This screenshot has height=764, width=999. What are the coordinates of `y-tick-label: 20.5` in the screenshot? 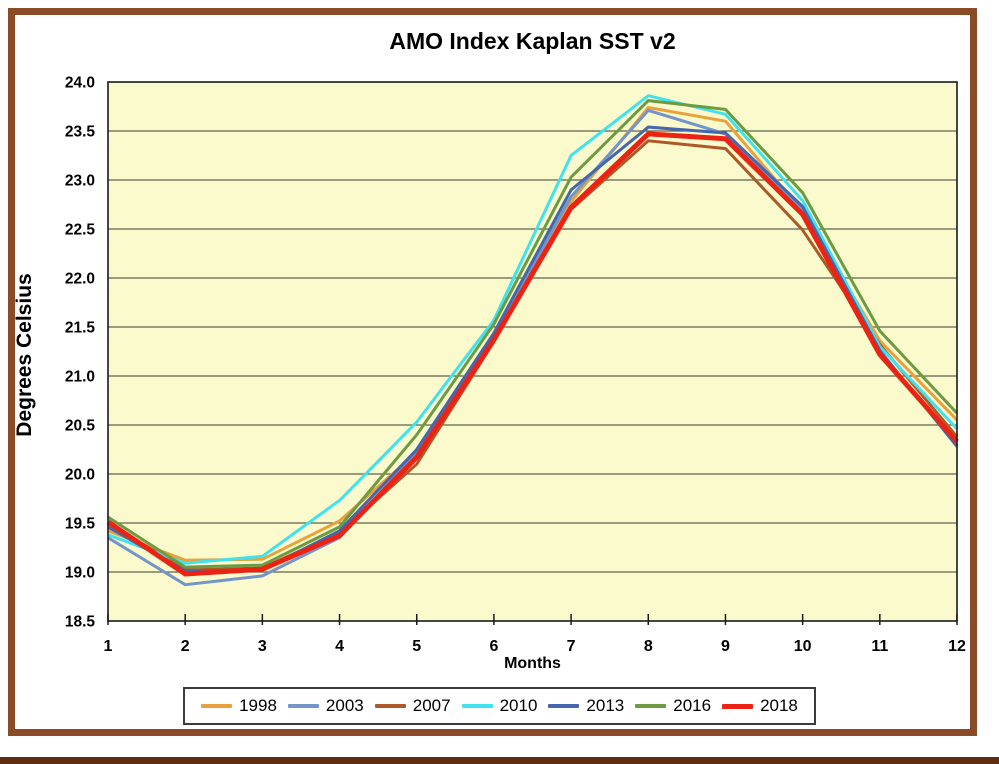 It's located at (80, 426).